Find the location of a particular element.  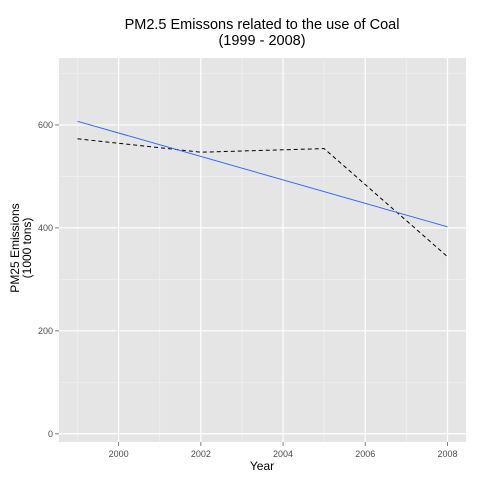

x-axis-ticks: 2000 2002 2004 2006 2008 is located at coordinates (283, 450).